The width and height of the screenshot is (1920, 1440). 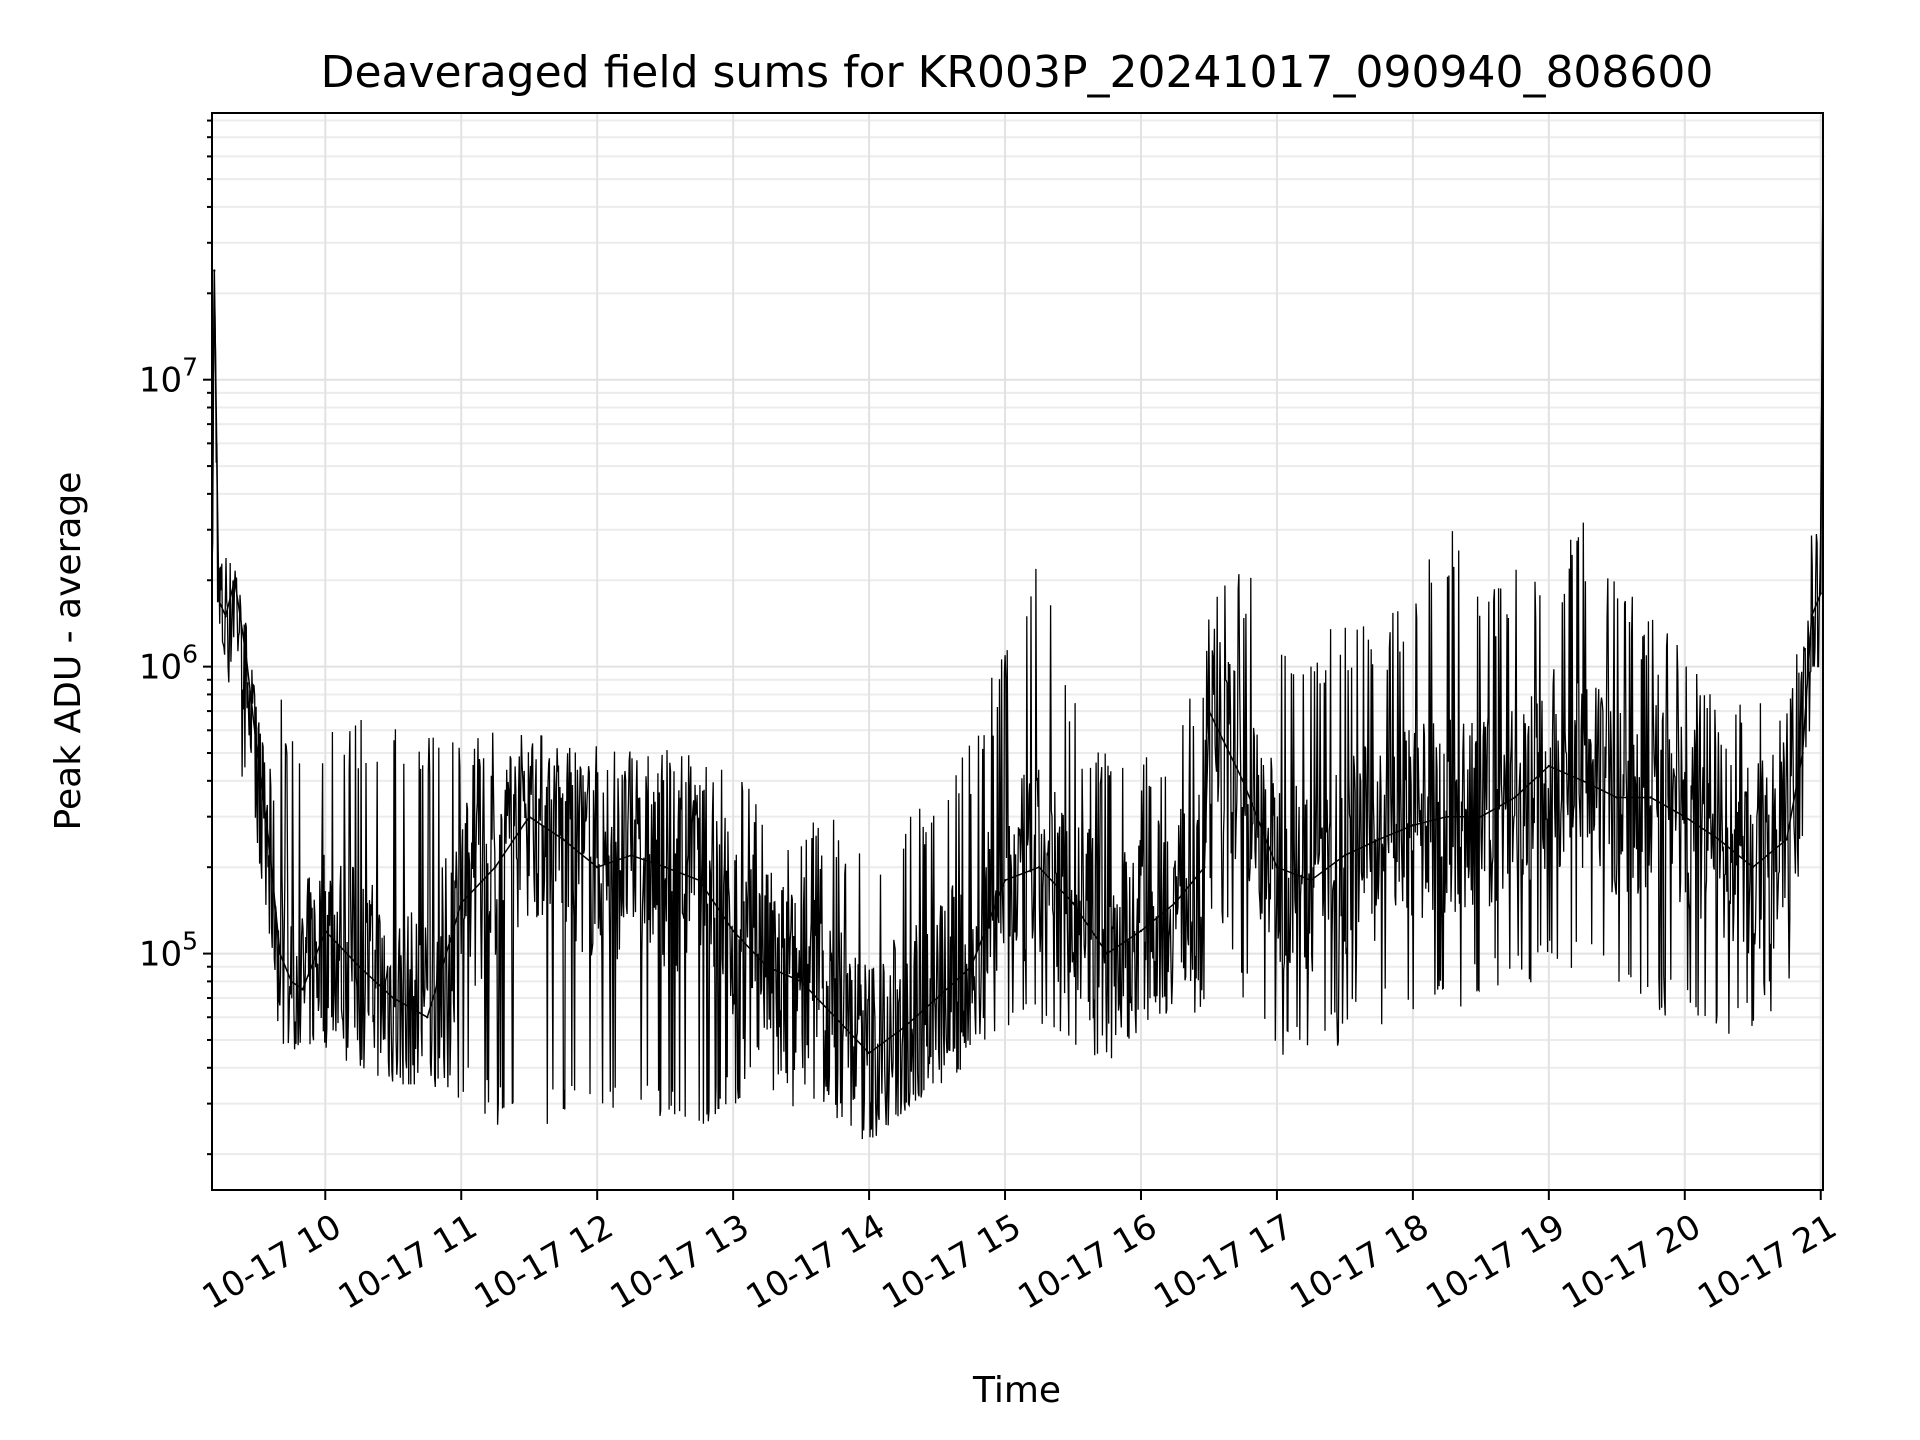 I want to click on x-axis-label: Time, so click(x=1016, y=1390).